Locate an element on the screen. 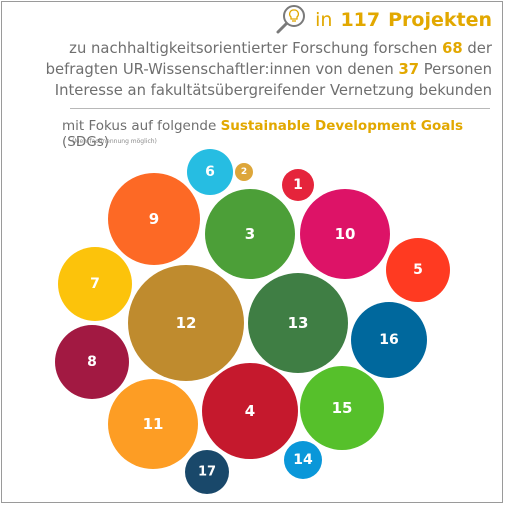  sdg-bubble-11: 11 is located at coordinates (153, 424).